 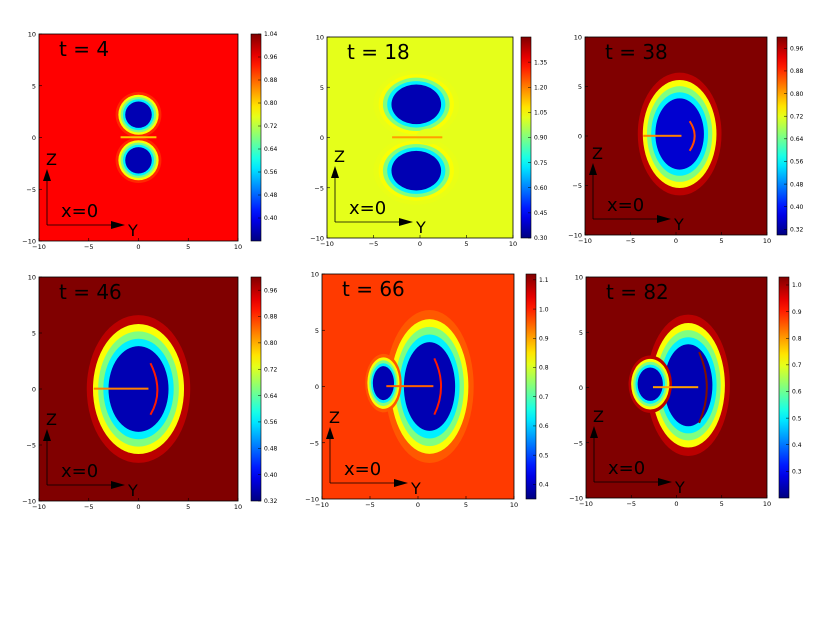 What do you see at coordinates (678, 224) in the screenshot?
I see `y-axis-label: Y` at bounding box center [678, 224].